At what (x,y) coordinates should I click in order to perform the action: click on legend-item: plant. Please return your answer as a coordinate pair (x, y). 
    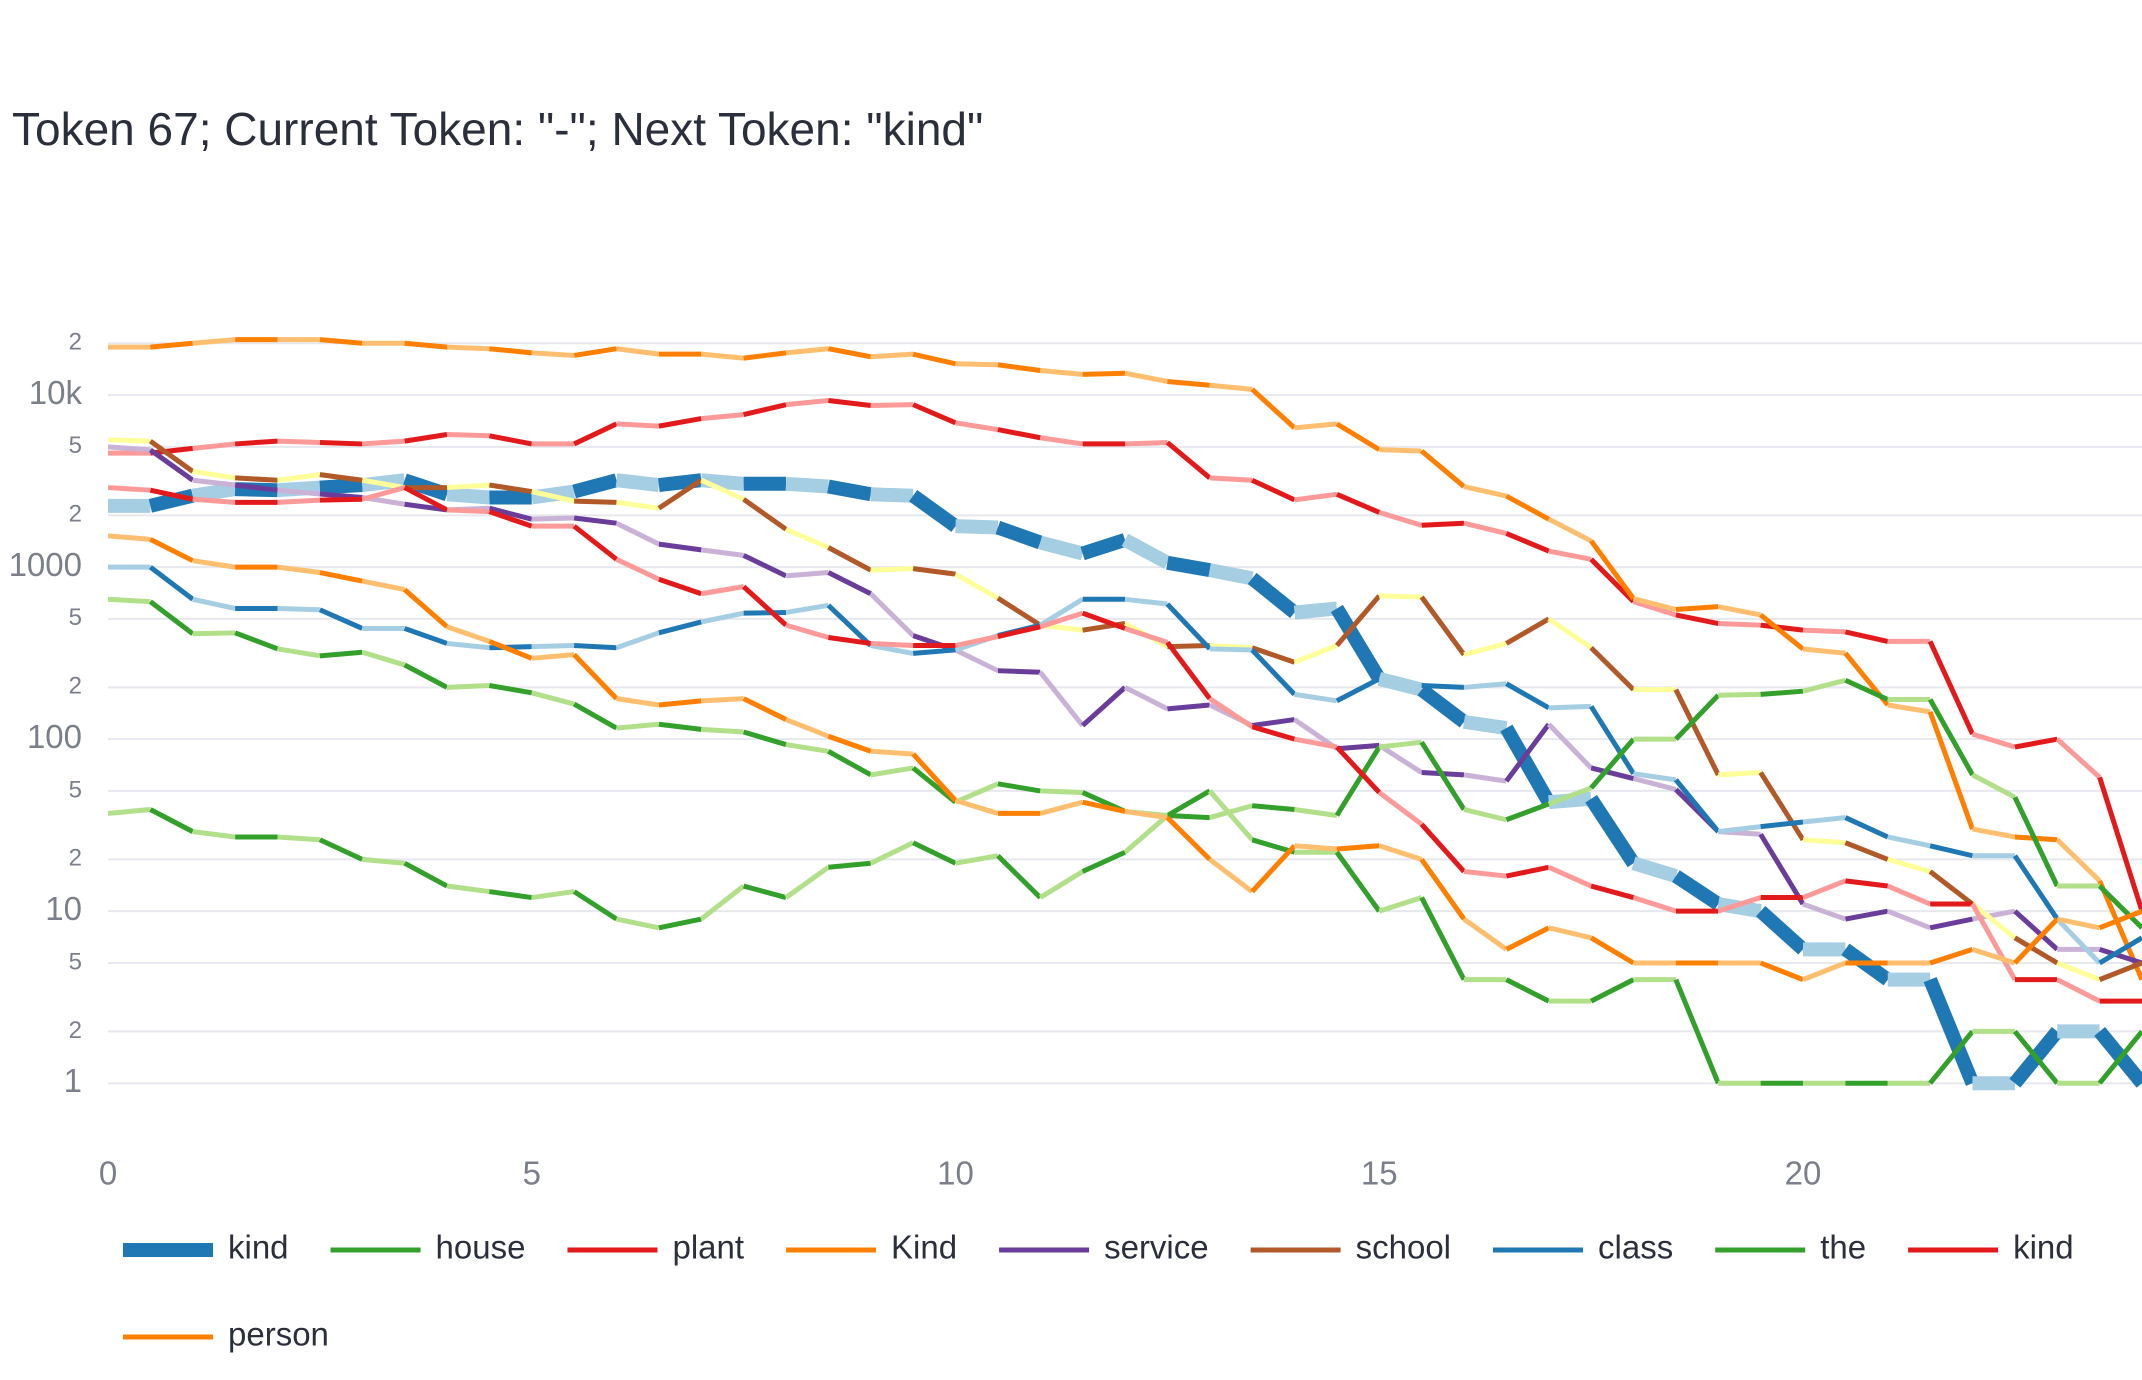
    Looking at the image, I should click on (655, 1247).